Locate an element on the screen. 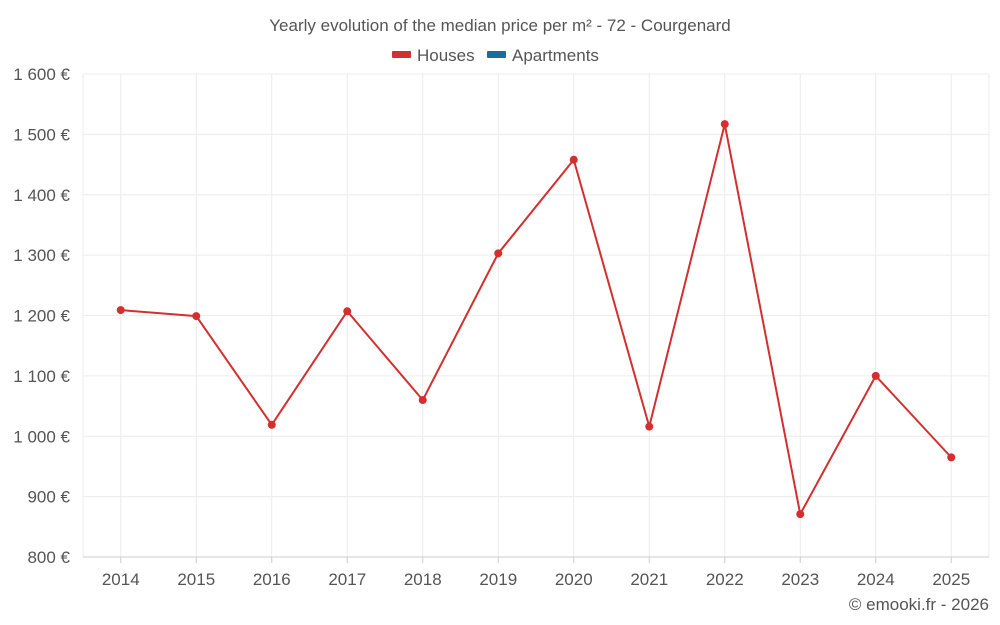  x-tick-label: 2018 is located at coordinates (423, 579).